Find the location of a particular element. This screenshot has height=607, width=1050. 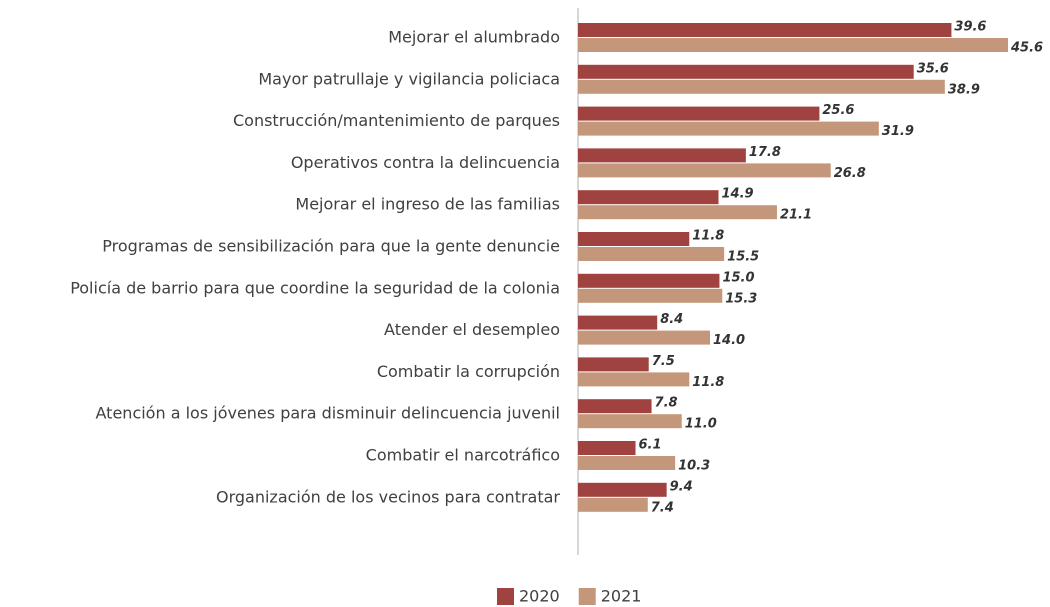

category-label: Combatir la corrupción is located at coordinates (468, 371).